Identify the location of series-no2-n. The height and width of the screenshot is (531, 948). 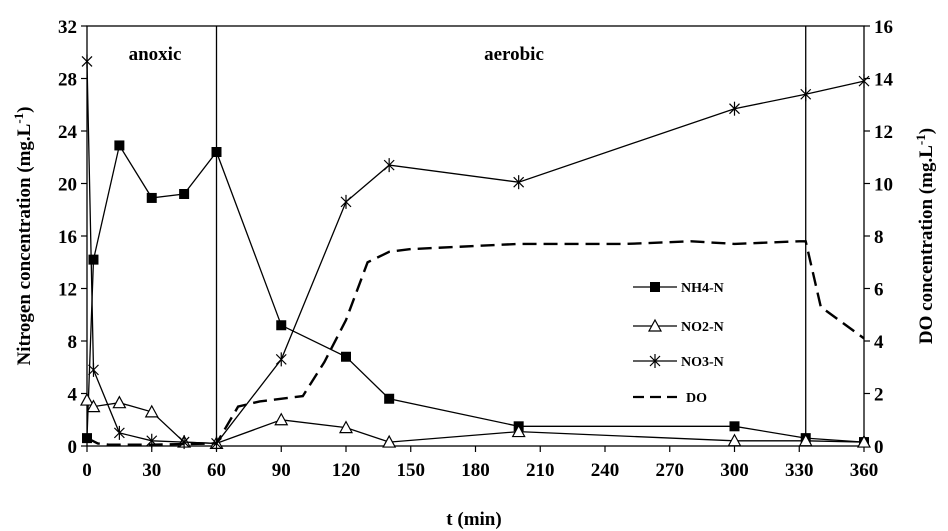
(475, 420).